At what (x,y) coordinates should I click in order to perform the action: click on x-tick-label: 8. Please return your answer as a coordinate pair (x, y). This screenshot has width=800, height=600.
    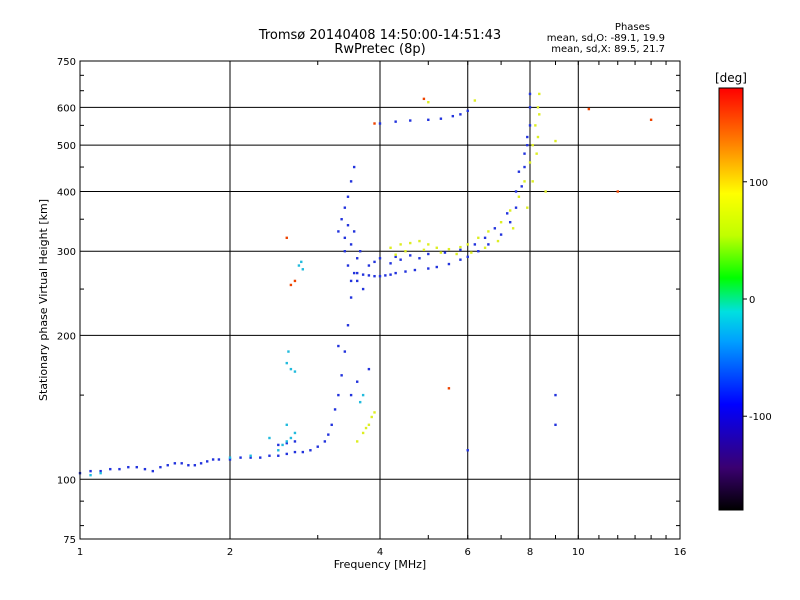
    Looking at the image, I should click on (530, 552).